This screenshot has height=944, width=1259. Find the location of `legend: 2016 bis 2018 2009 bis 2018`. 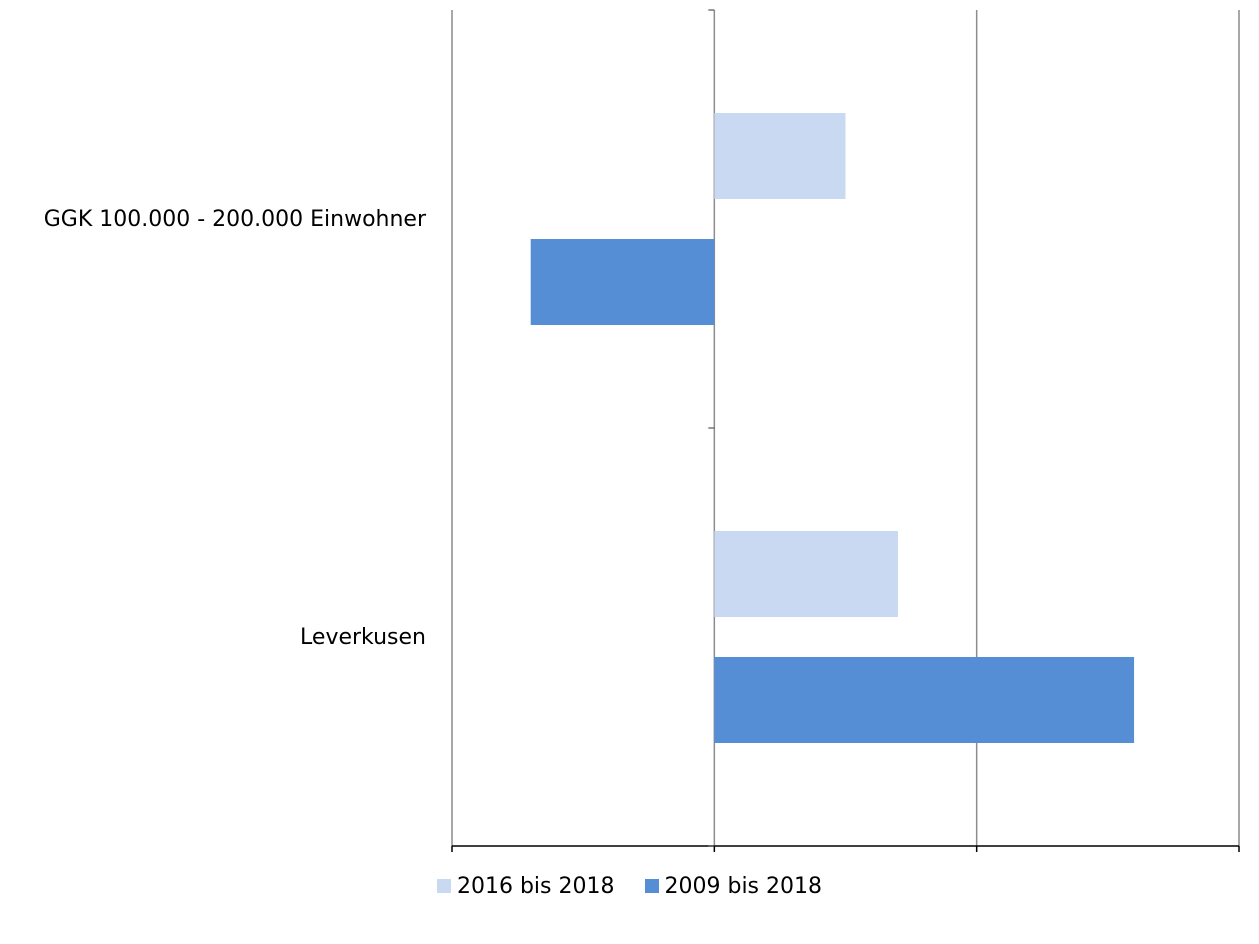

legend: 2016 bis 2018 2009 bis 2018 is located at coordinates (629, 886).